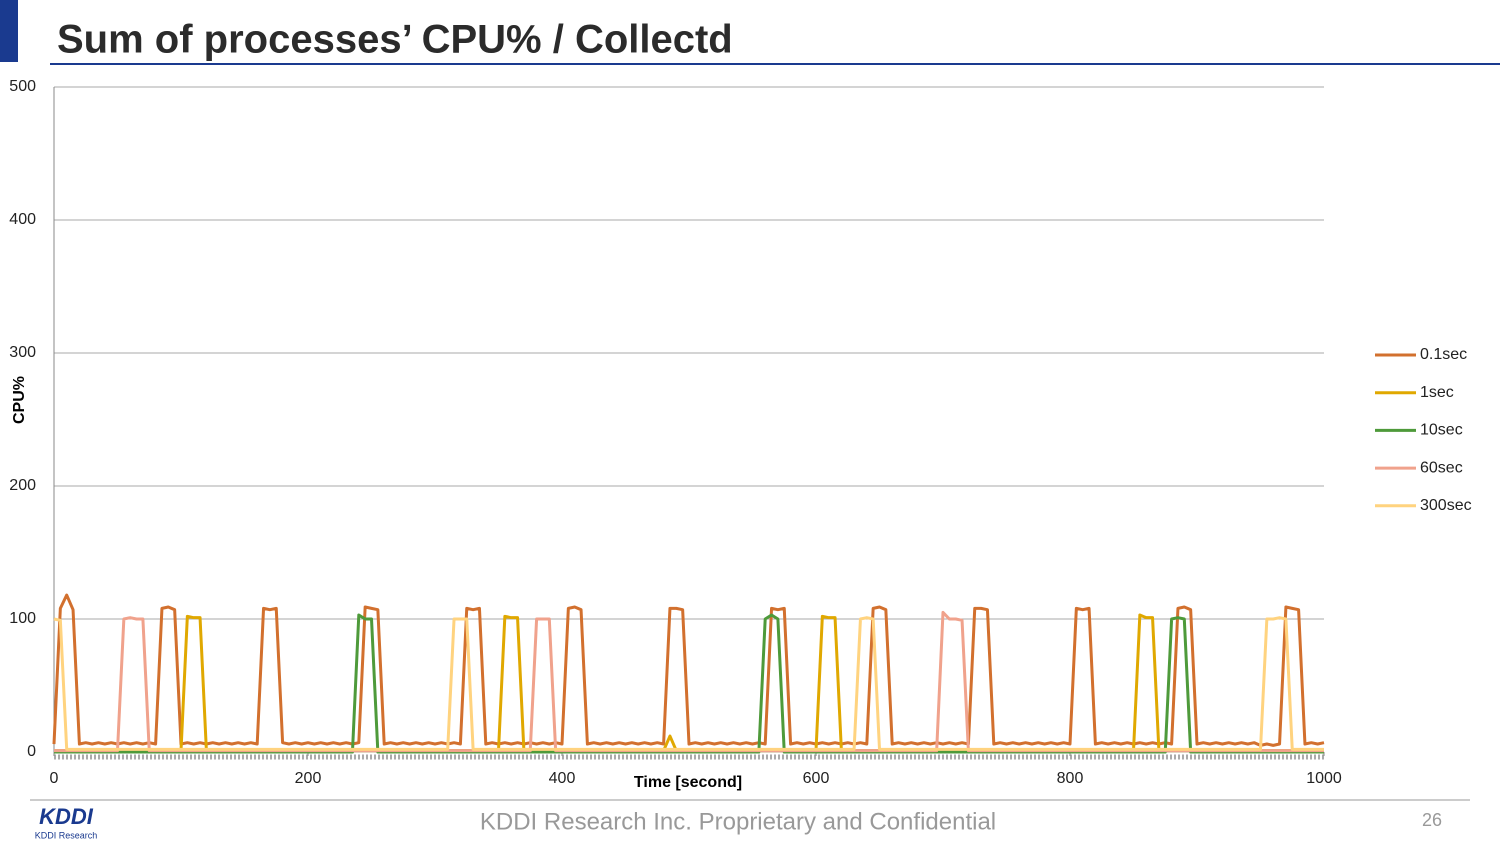  I want to click on x-tick-label: 400, so click(562, 778).